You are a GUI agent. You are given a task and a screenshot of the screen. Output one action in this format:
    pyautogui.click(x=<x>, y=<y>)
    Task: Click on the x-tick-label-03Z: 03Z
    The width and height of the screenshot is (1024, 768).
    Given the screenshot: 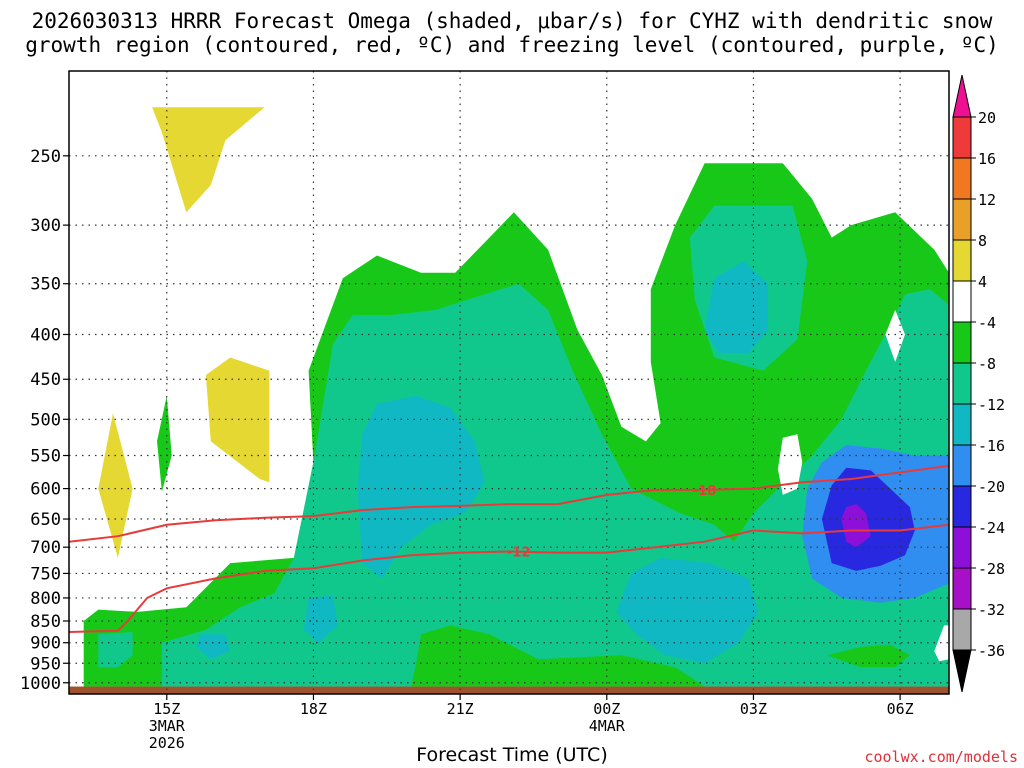 What is the action you would take?
    pyautogui.click(x=753, y=709)
    